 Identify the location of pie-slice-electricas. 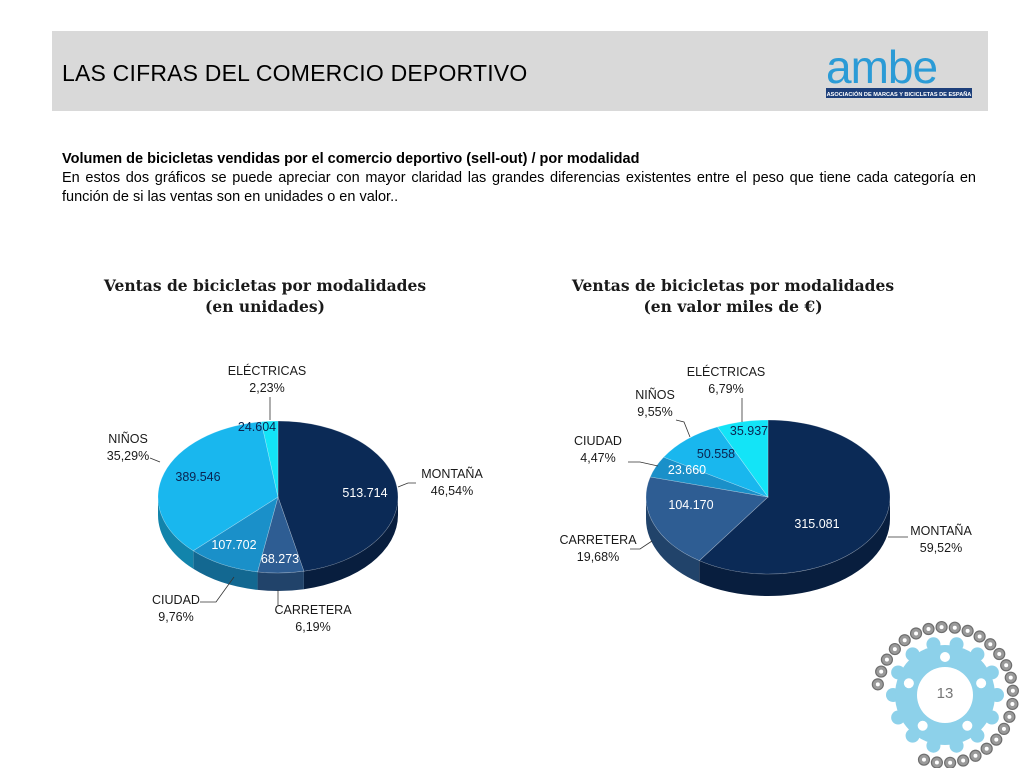
(269, 459).